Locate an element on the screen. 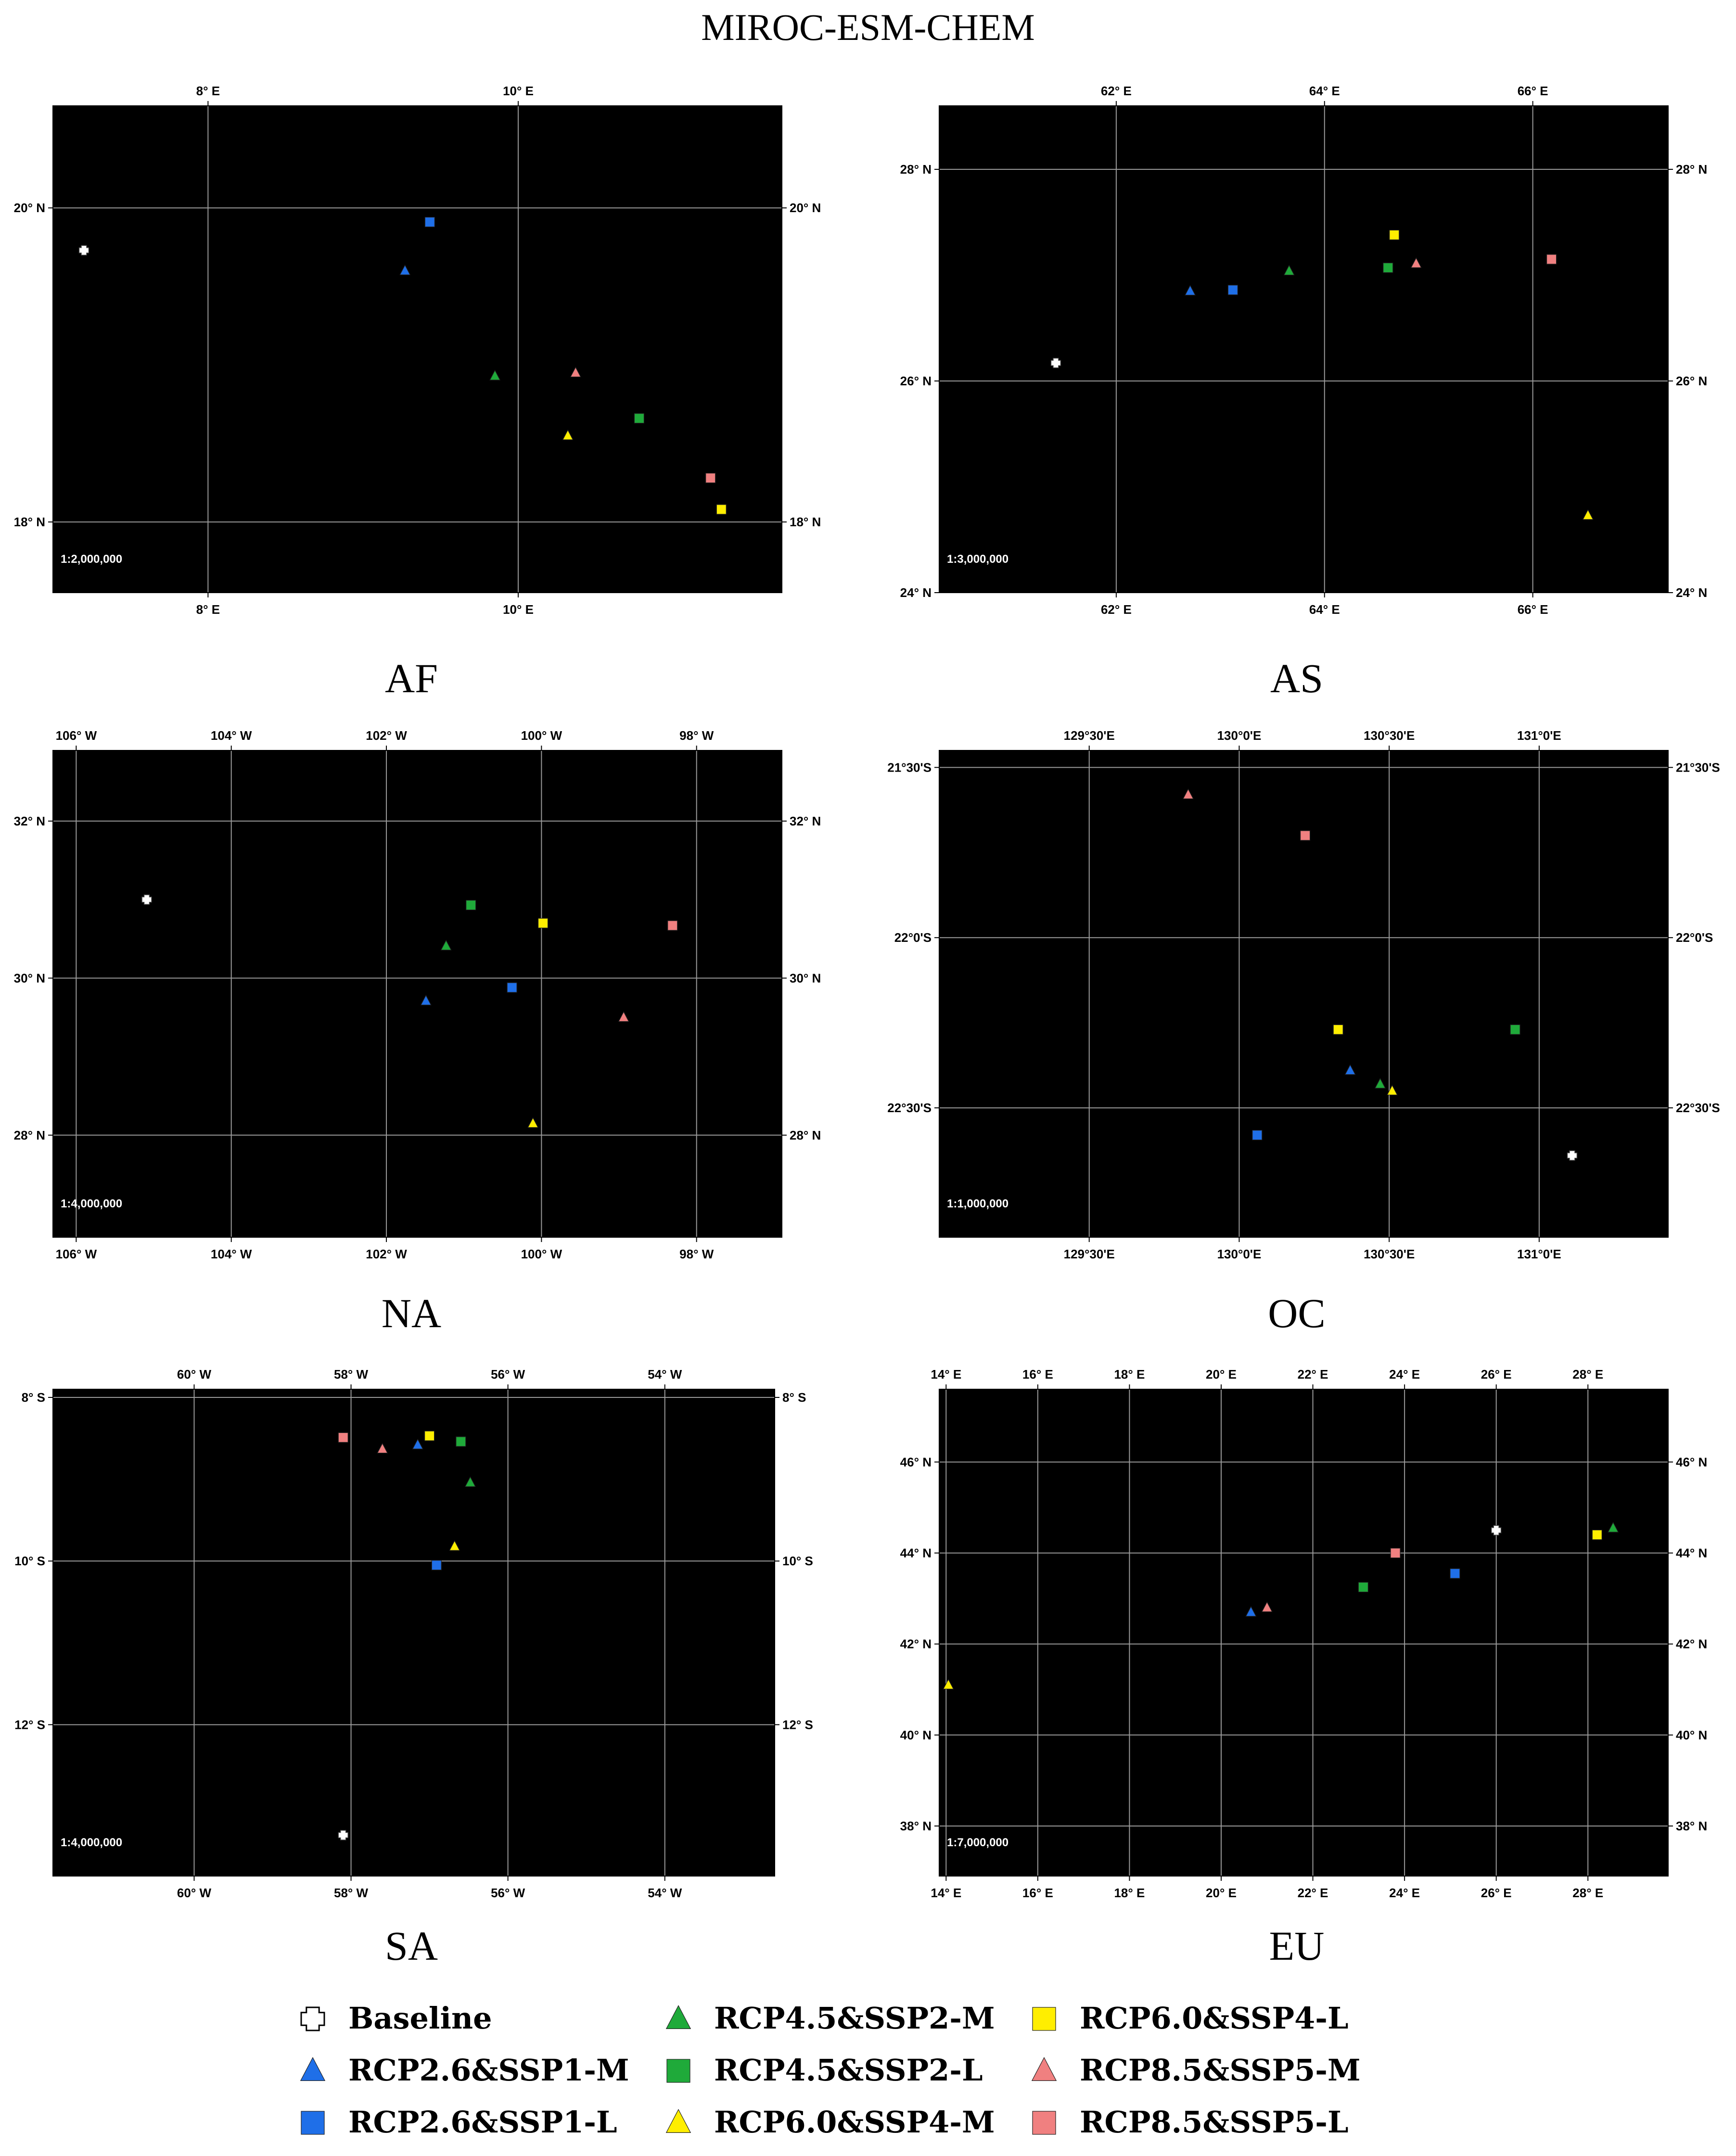 This screenshot has height=2156, width=1736. lon-tick-label-top: 58° W is located at coordinates (351, 1374).